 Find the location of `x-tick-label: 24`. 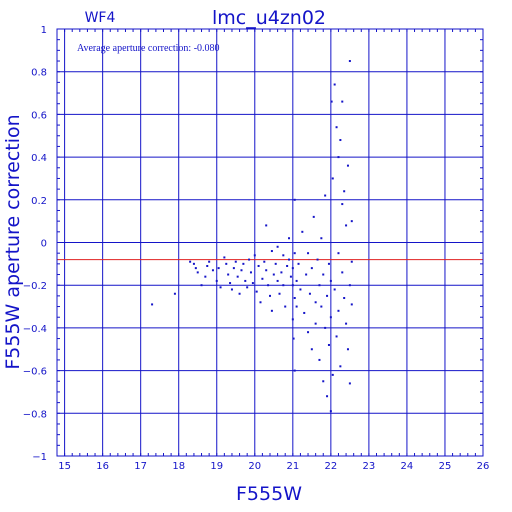

x-tick-label: 24 is located at coordinates (407, 466).